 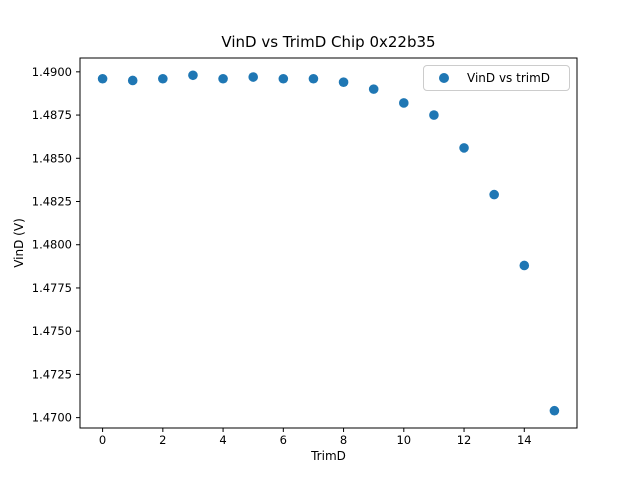 What do you see at coordinates (52, 418) in the screenshot?
I see `y-tick-label: 1.4700` at bounding box center [52, 418].